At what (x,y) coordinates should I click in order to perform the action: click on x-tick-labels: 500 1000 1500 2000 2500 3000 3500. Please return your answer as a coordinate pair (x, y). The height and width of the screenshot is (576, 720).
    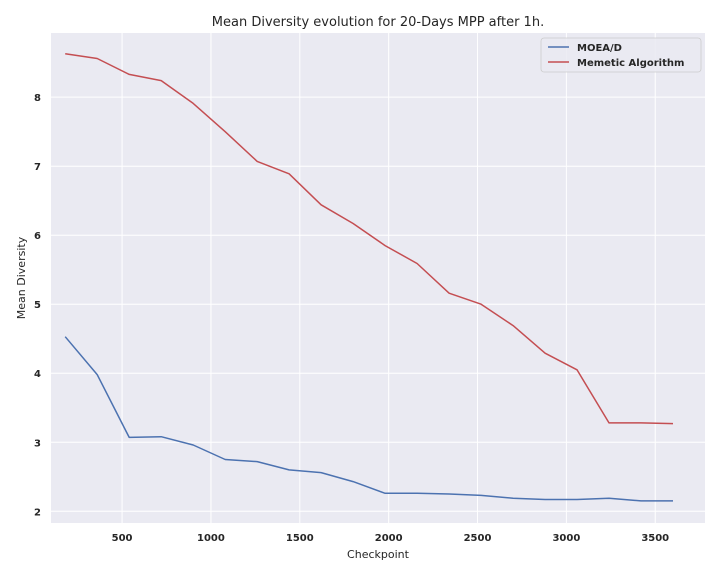
    Looking at the image, I should click on (391, 538).